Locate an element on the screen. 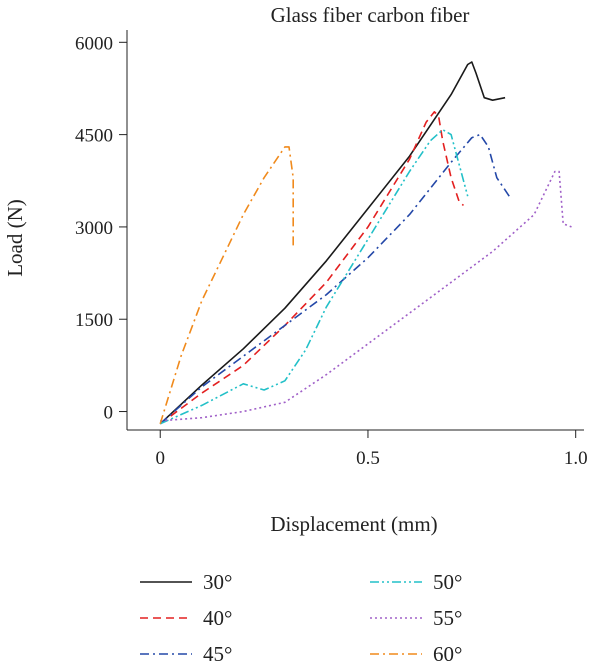 The height and width of the screenshot is (671, 600). legend-label: 60° is located at coordinates (447, 654).